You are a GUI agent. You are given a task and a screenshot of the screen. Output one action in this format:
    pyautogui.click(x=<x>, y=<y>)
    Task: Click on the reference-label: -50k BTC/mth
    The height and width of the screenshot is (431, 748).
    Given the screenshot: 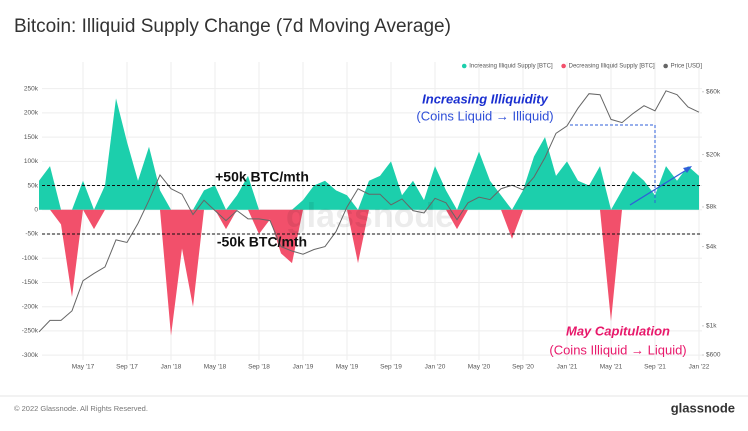 What is the action you would take?
    pyautogui.click(x=262, y=242)
    